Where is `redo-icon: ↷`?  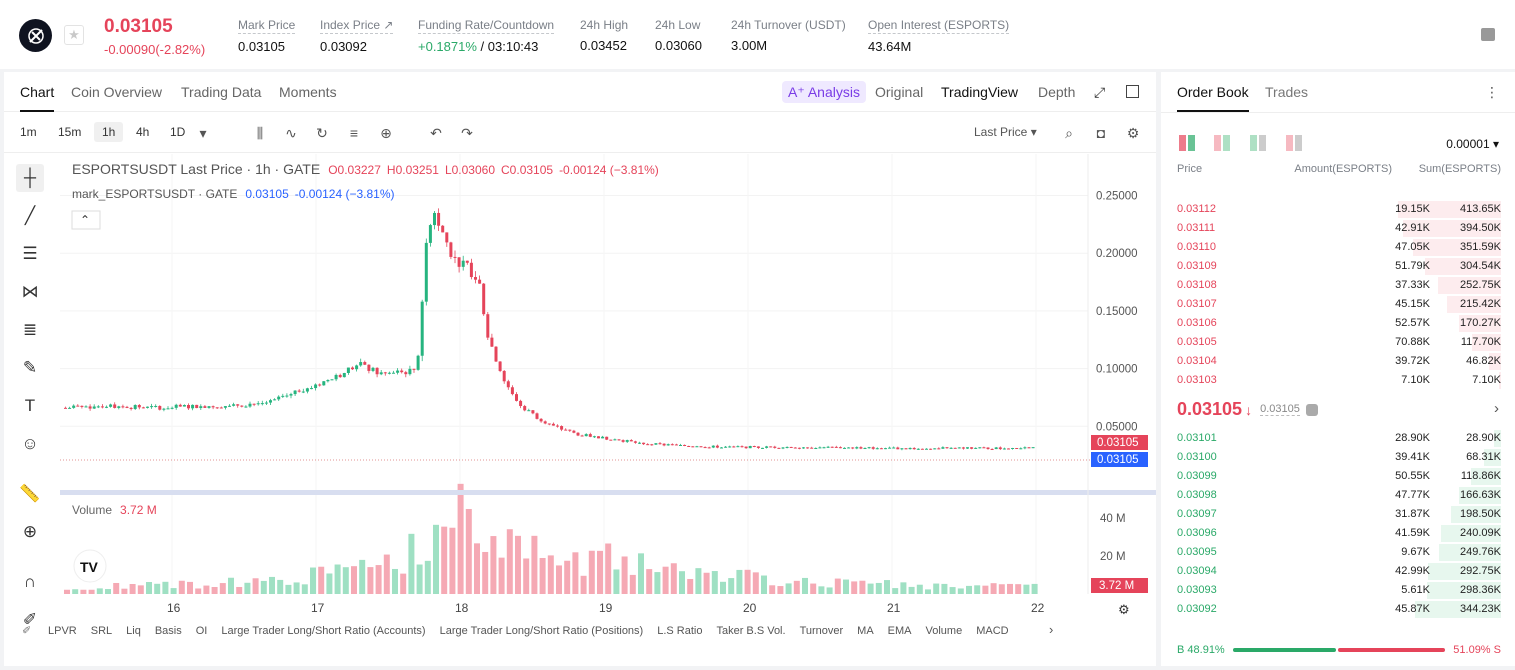 redo-icon: ↷ is located at coordinates (467, 133).